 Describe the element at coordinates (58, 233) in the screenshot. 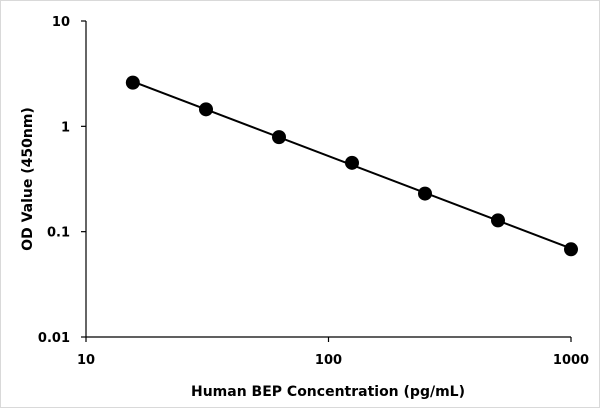

I see `y-tick-label: 0.1` at that location.